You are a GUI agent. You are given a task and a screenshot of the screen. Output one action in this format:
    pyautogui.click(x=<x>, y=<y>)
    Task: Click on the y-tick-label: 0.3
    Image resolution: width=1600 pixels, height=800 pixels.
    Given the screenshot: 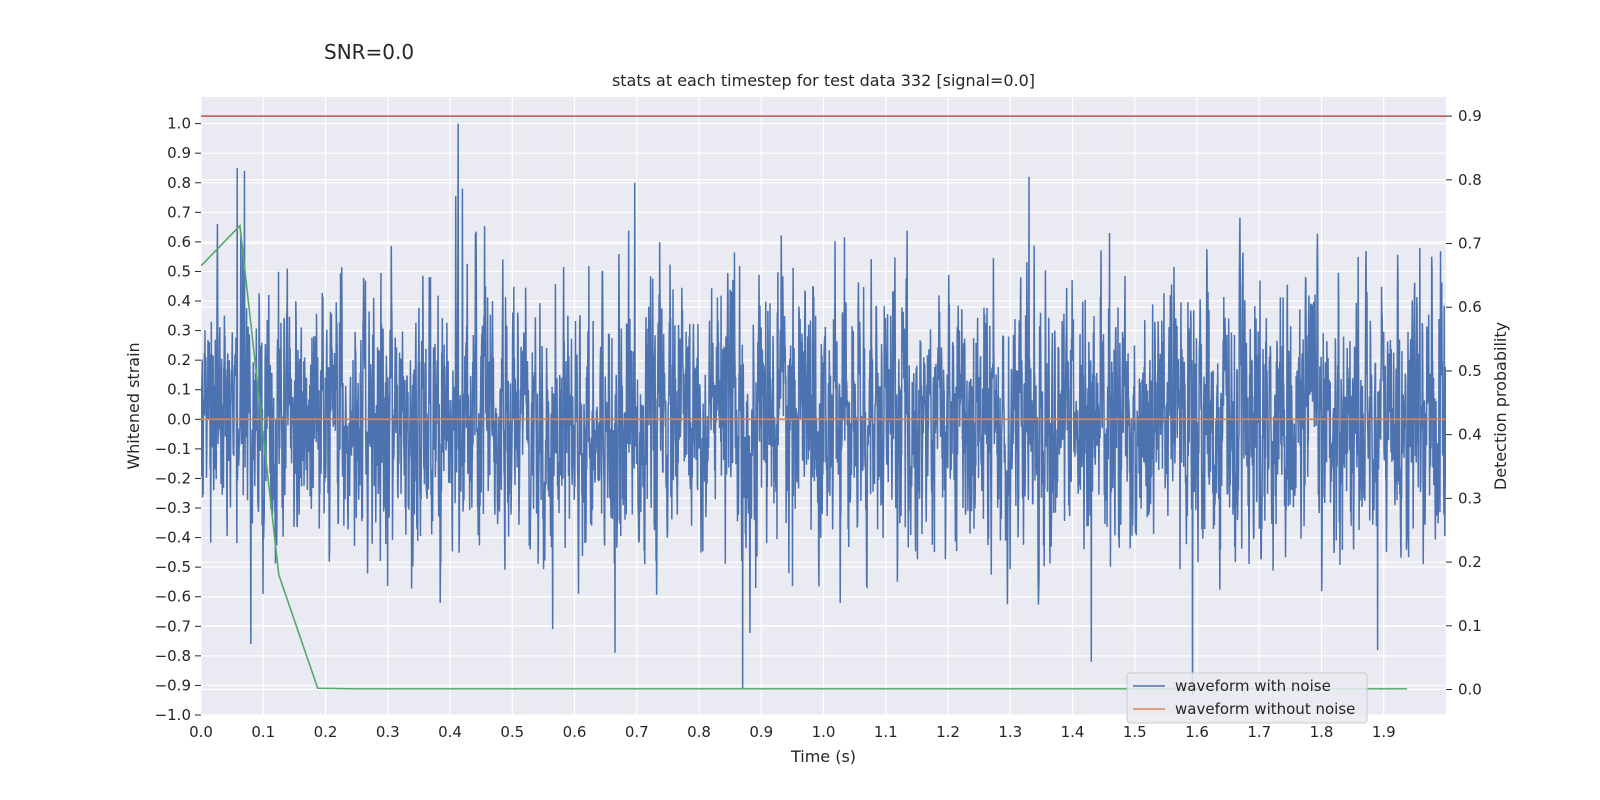 What is the action you would take?
    pyautogui.click(x=179, y=331)
    